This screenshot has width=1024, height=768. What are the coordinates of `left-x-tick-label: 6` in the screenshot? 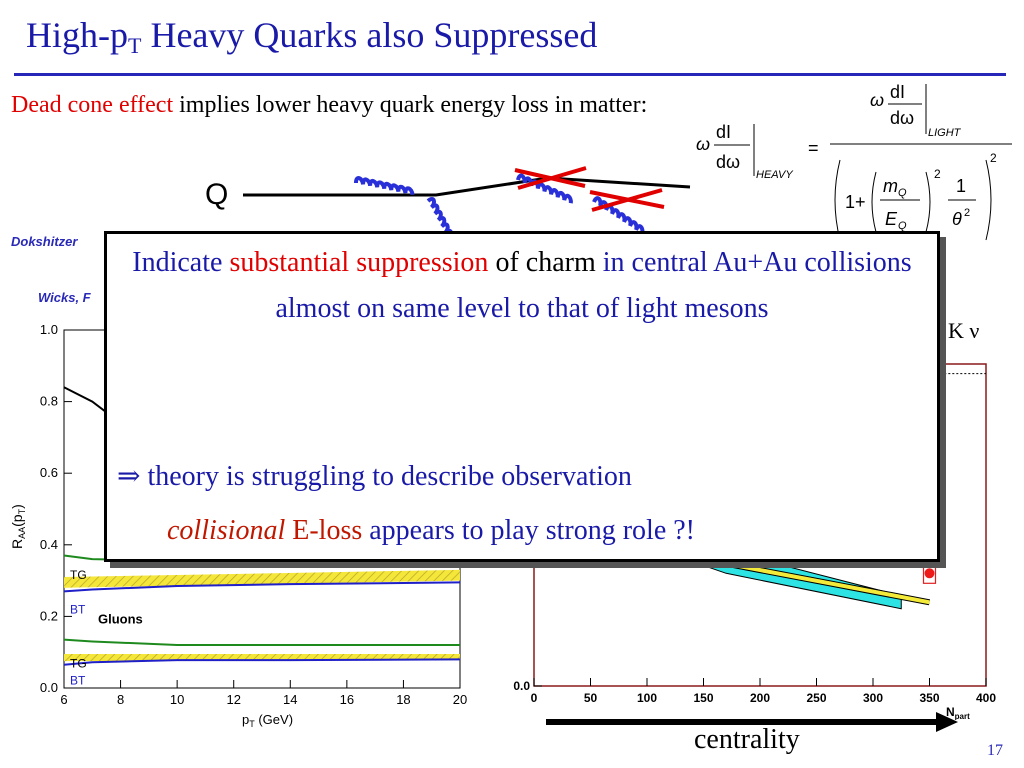 It's located at (63, 699).